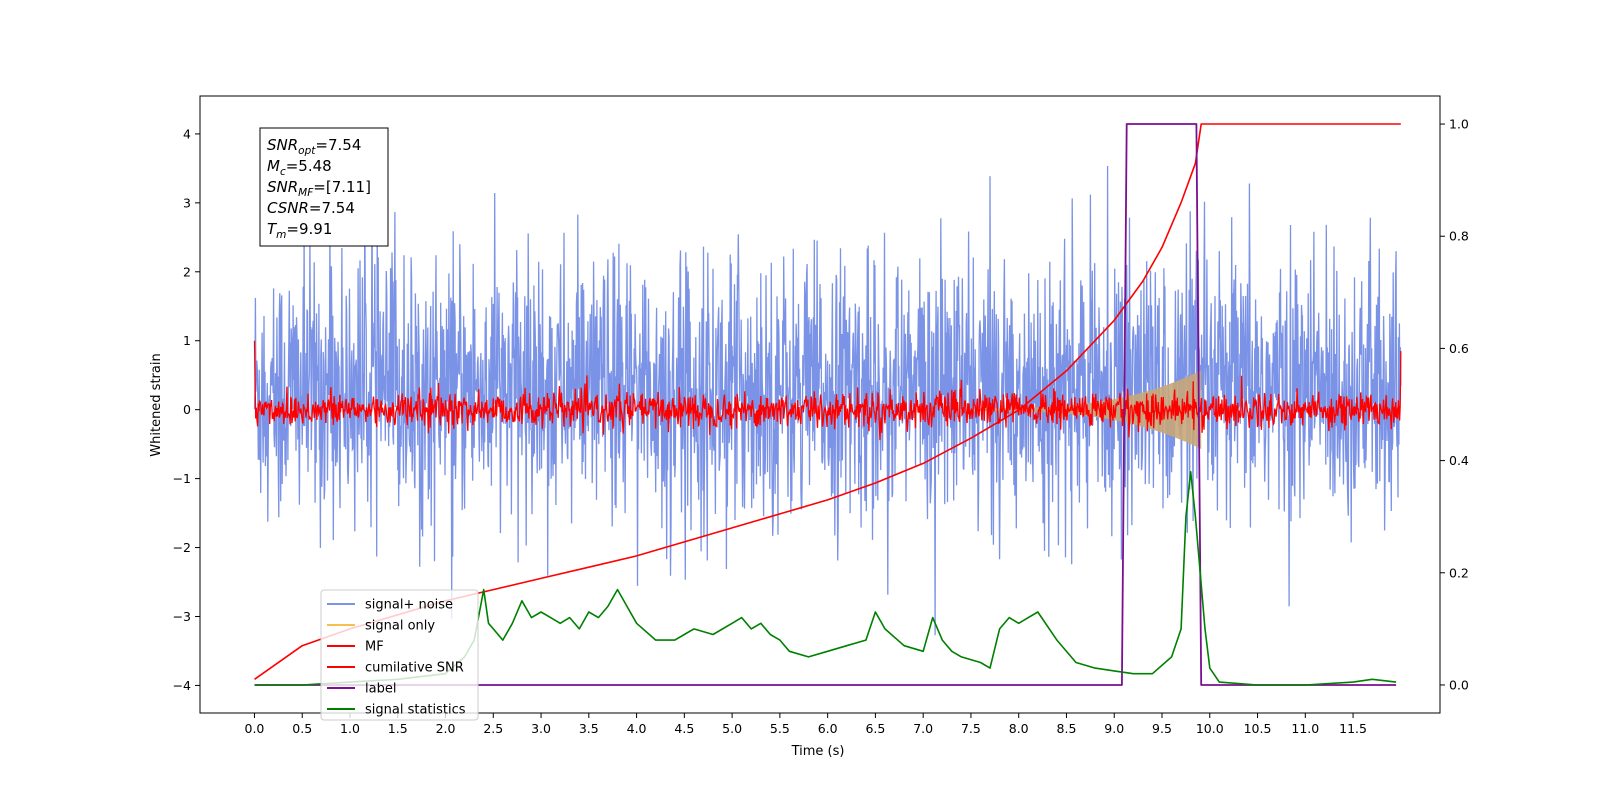  I want to click on y2-tick-label: 0.8, so click(1459, 236).